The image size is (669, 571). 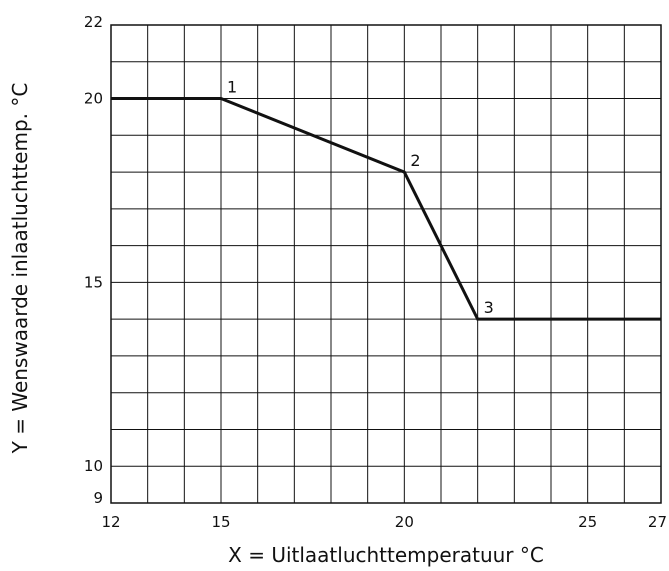 What do you see at coordinates (220, 522) in the screenshot?
I see `x-tick-label: 15` at bounding box center [220, 522].